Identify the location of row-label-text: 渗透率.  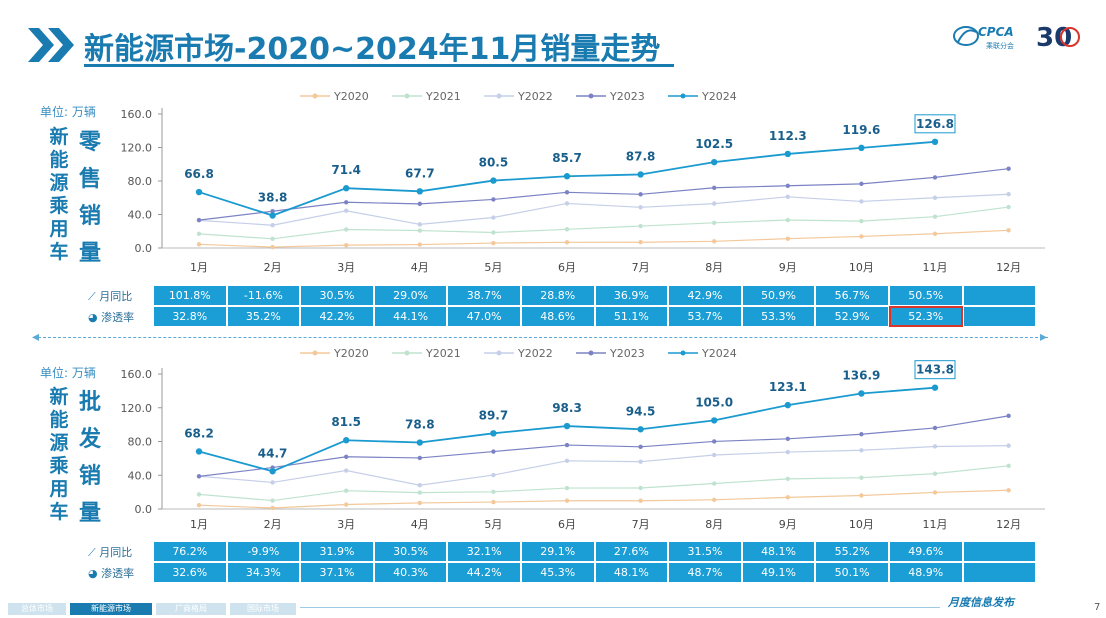
(118, 573).